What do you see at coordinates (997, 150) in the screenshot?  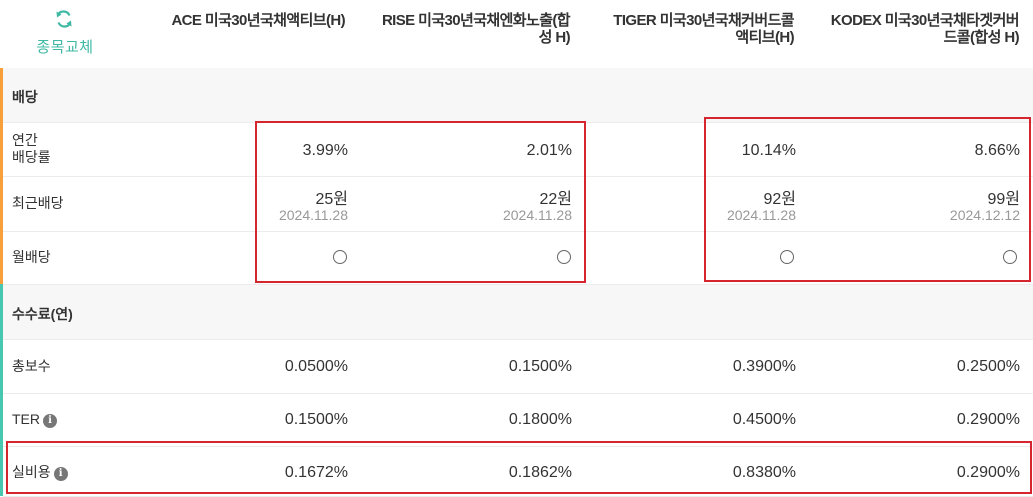 I see `annual-yield-value: 8.66%` at bounding box center [997, 150].